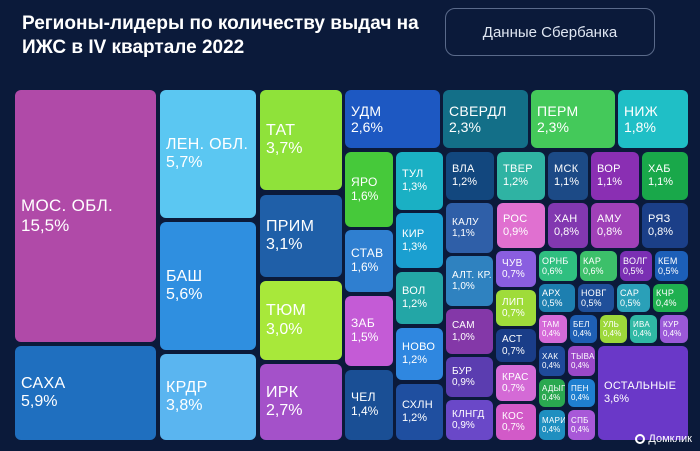  I want to click on tile-16: ЧЕЛ 1,4%, so click(369, 405).